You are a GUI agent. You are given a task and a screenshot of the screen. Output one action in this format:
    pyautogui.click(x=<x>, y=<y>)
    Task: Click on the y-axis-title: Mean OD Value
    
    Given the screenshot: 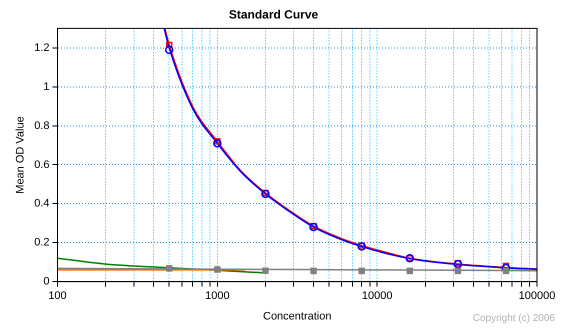 What is the action you would take?
    pyautogui.click(x=20, y=155)
    